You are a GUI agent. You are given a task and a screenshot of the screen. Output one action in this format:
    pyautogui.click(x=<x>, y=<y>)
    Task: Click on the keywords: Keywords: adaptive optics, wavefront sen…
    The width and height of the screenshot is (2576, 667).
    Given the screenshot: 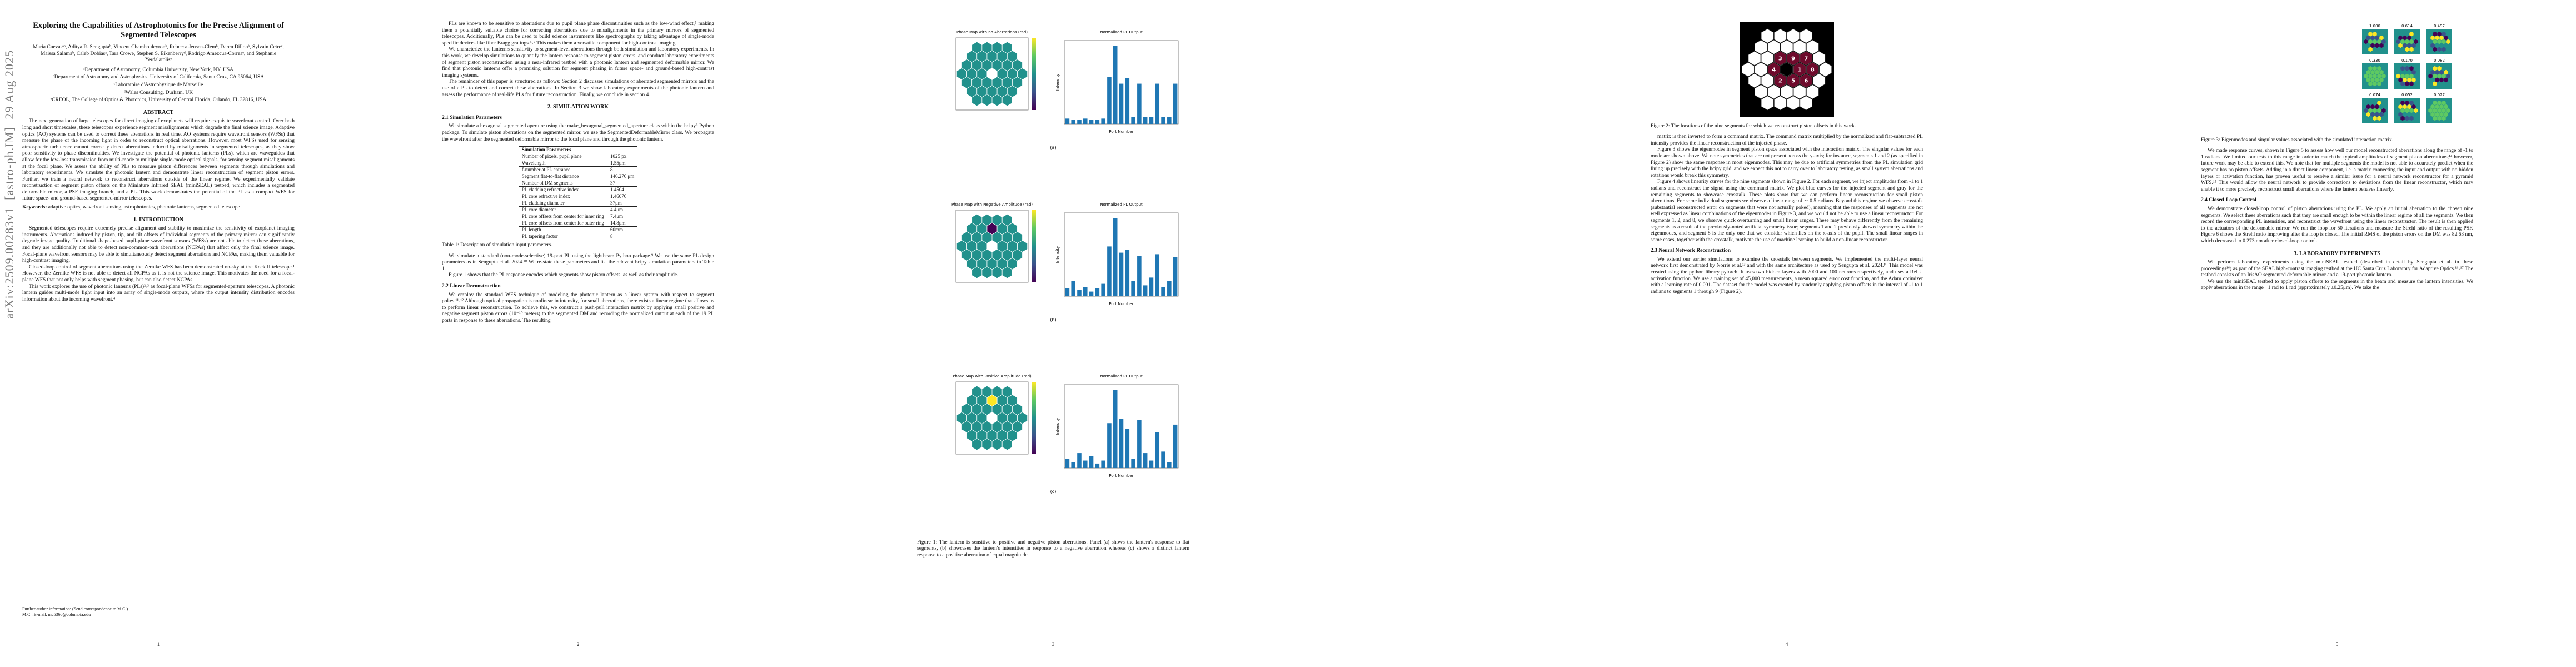 What is the action you would take?
    pyautogui.click(x=158, y=208)
    